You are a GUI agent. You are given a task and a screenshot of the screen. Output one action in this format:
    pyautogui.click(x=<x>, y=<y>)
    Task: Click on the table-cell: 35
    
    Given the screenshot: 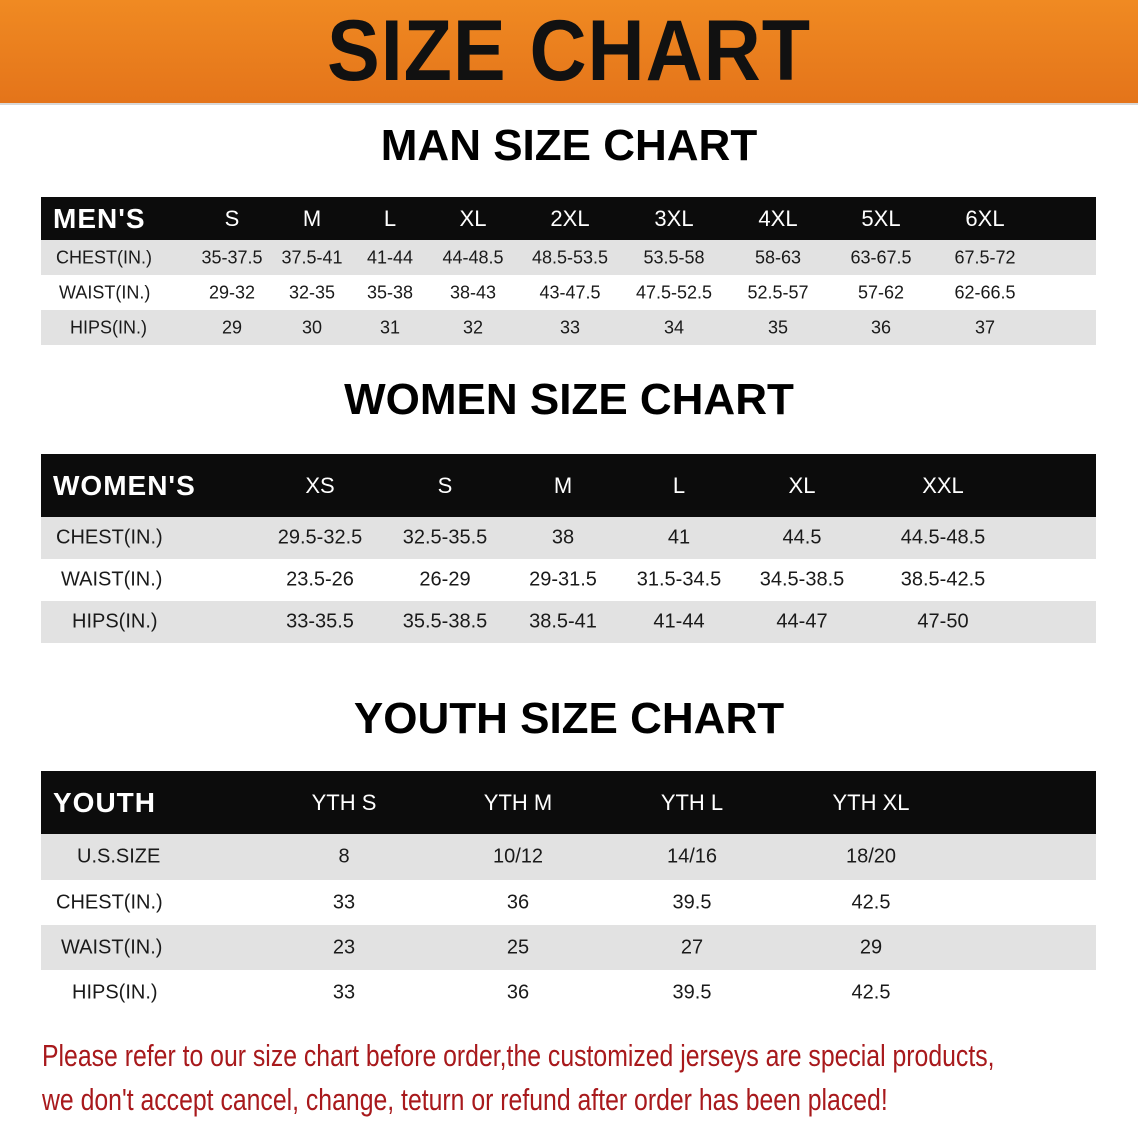 What is the action you would take?
    pyautogui.click(x=778, y=327)
    